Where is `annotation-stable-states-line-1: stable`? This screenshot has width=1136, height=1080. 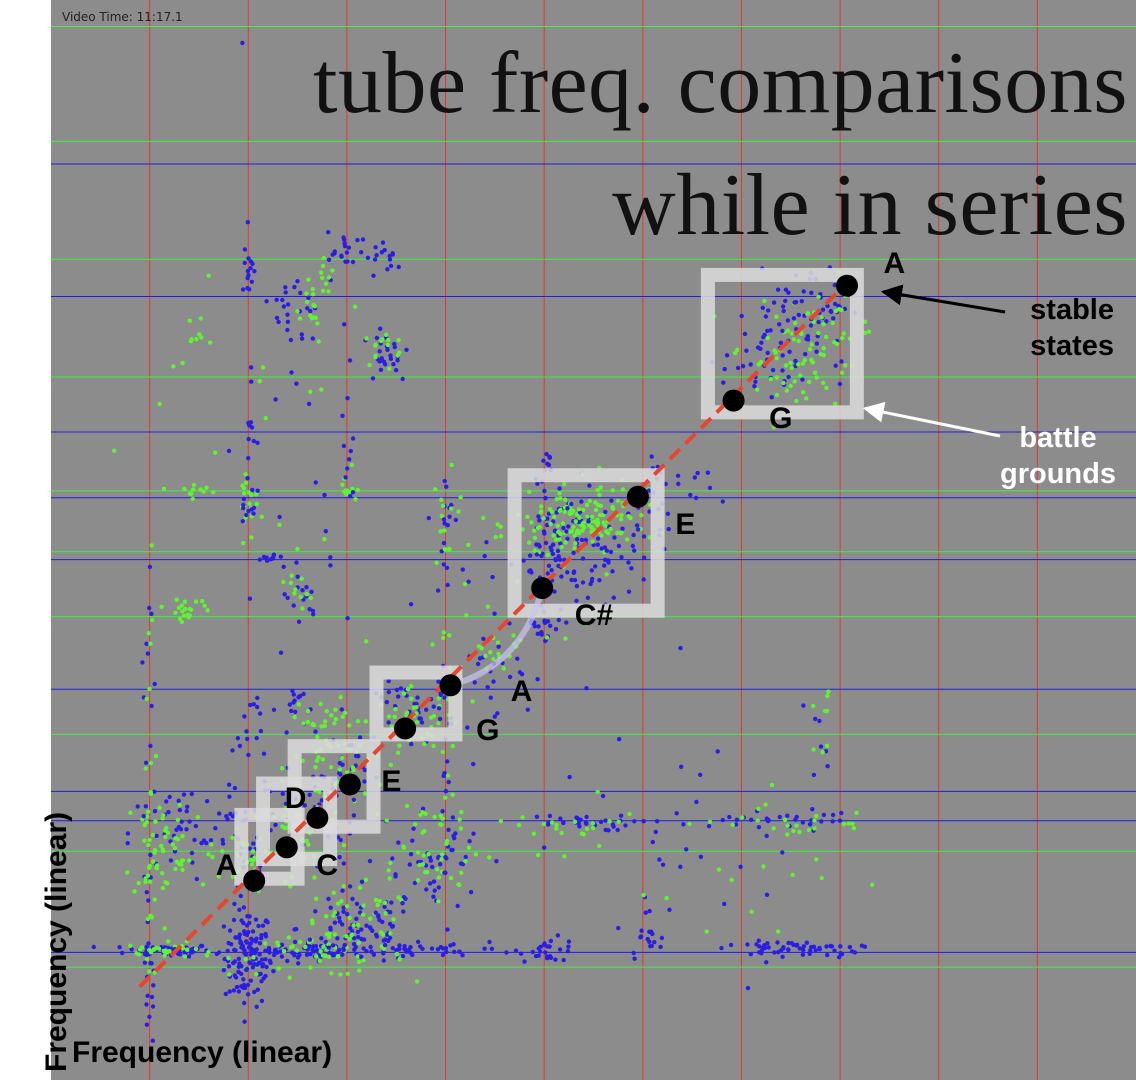
annotation-stable-states-line-1: stable is located at coordinates (1072, 310).